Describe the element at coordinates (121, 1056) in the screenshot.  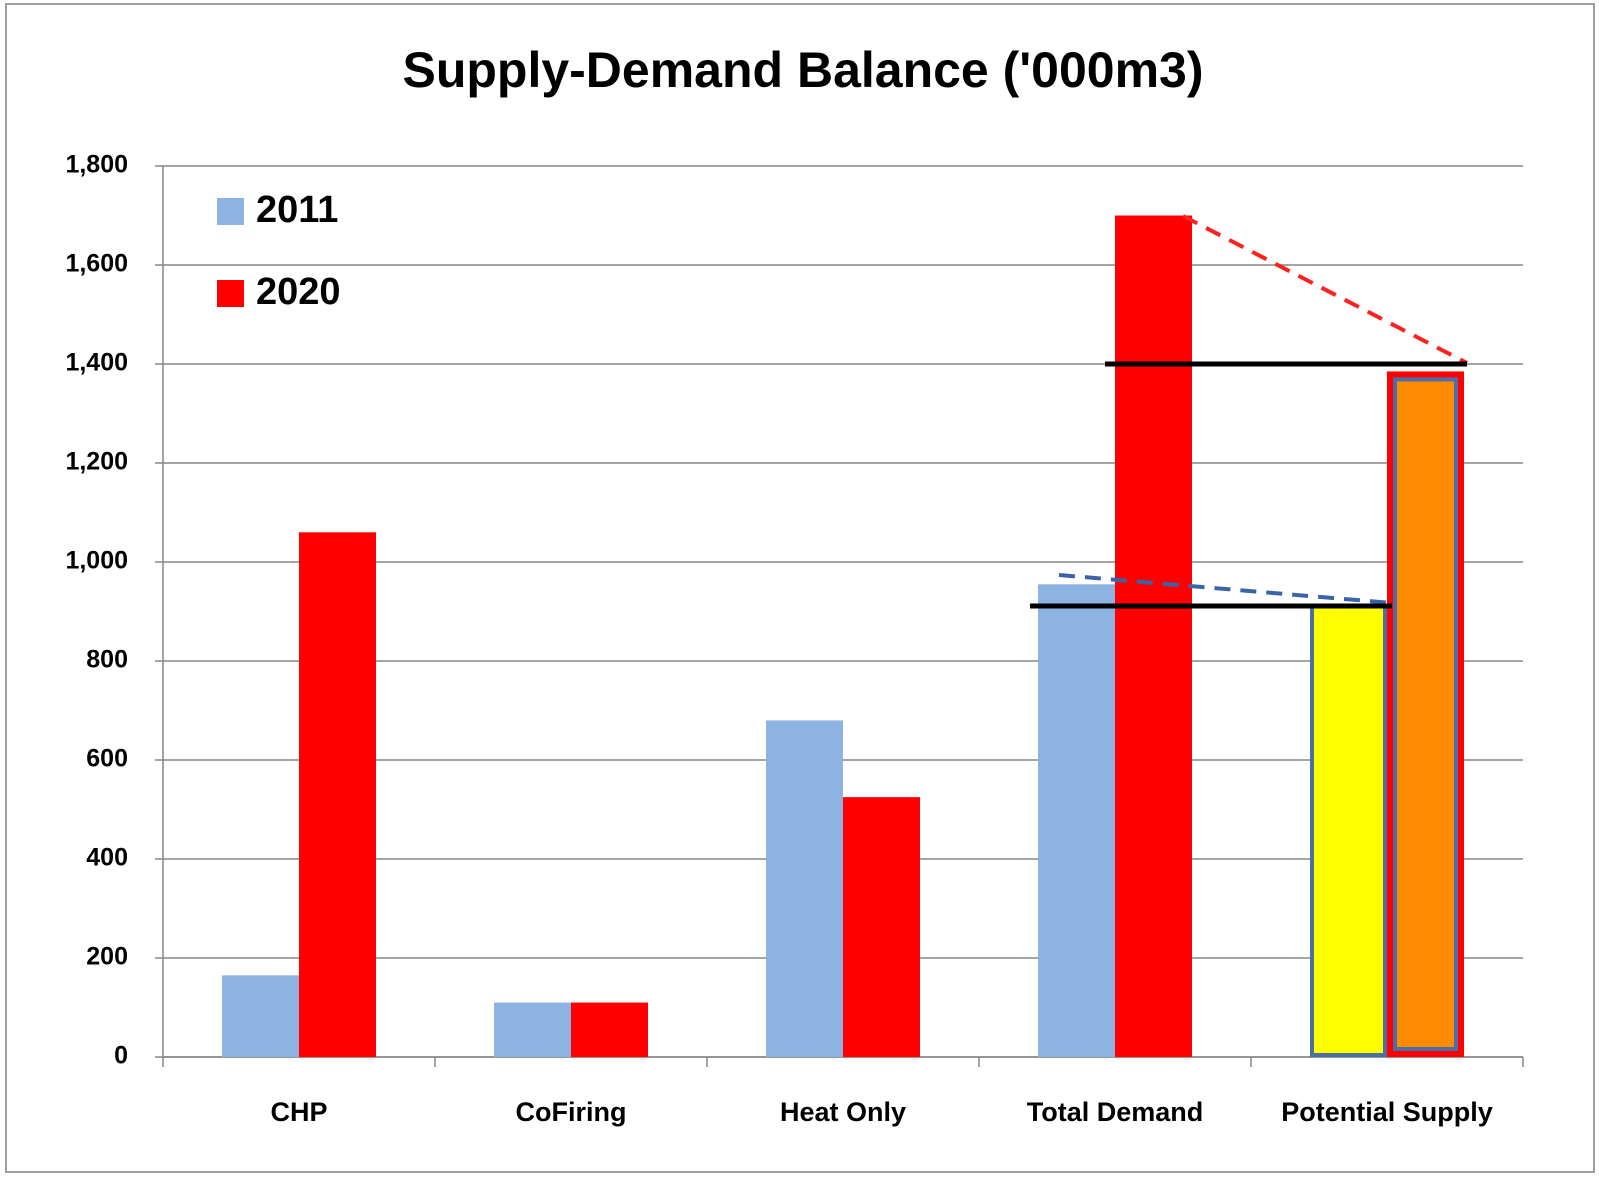
I see `y-tick-label: 0` at that location.